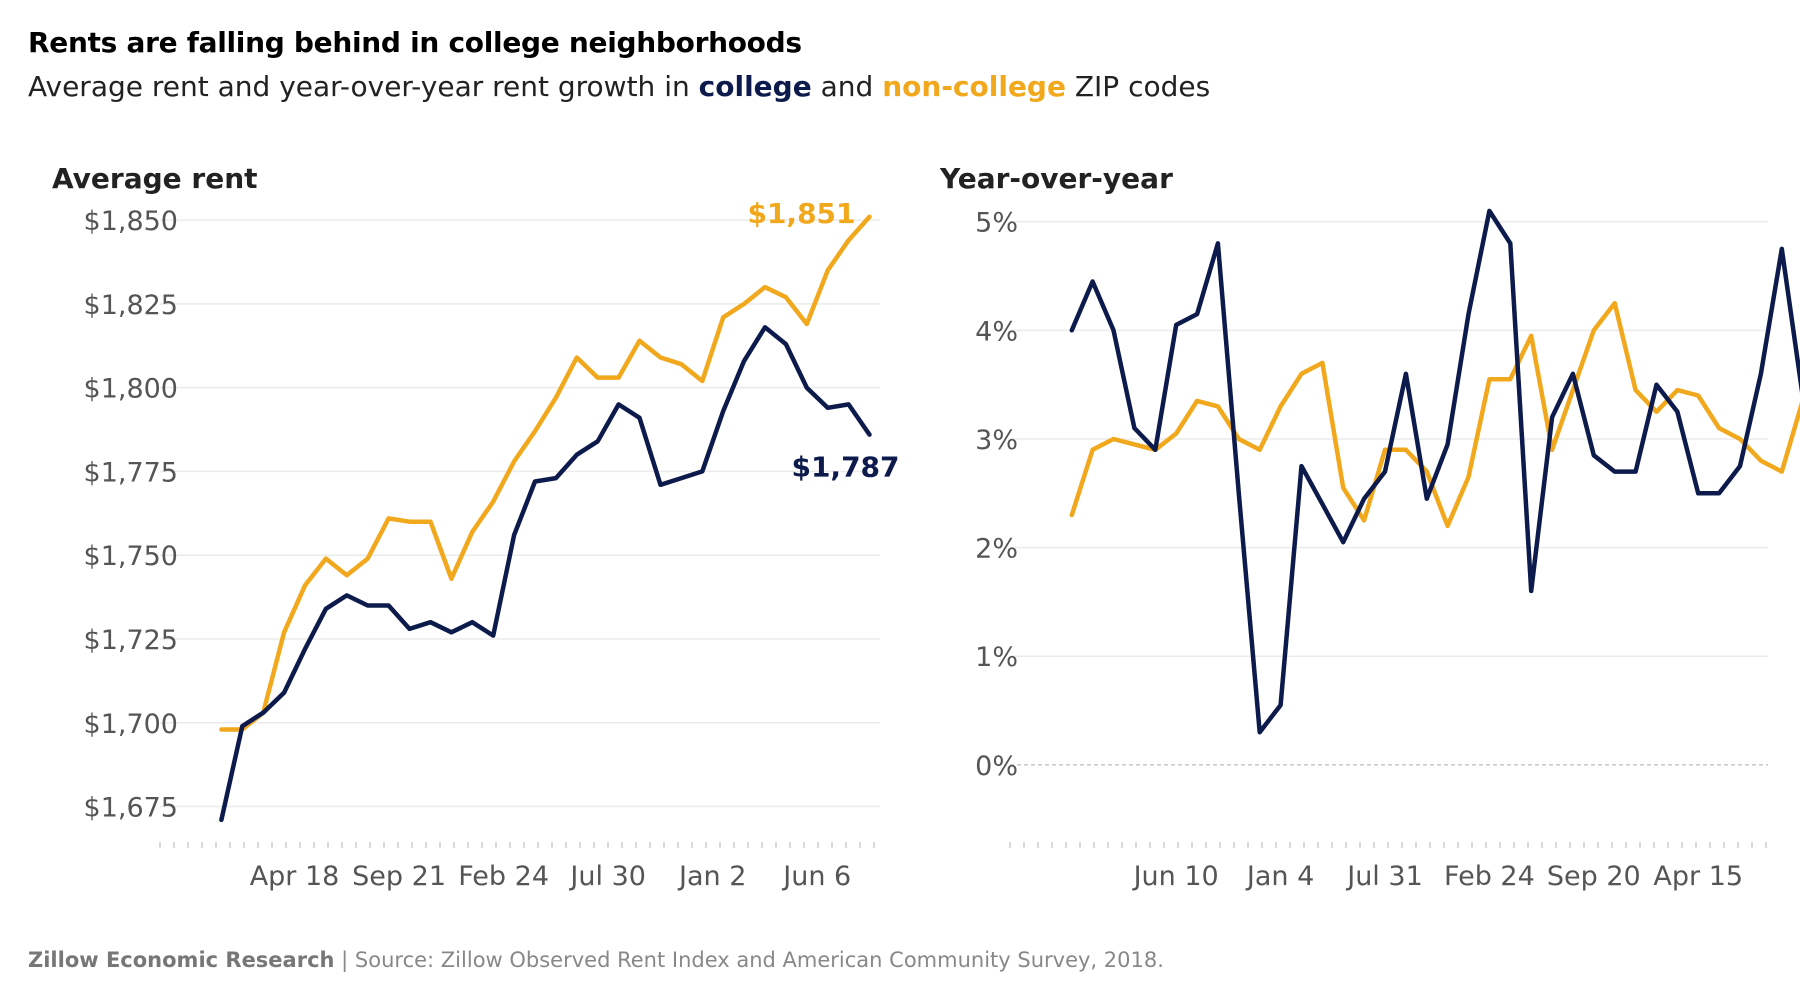 The height and width of the screenshot is (1000, 1800). What do you see at coordinates (131, 472) in the screenshot?
I see `y-tick-label: $1,775` at bounding box center [131, 472].